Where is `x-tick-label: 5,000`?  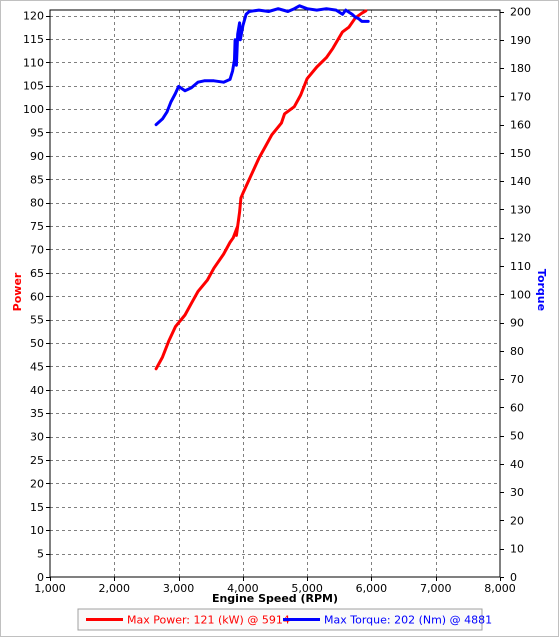 x-tick-label: 5,000 is located at coordinates (307, 588).